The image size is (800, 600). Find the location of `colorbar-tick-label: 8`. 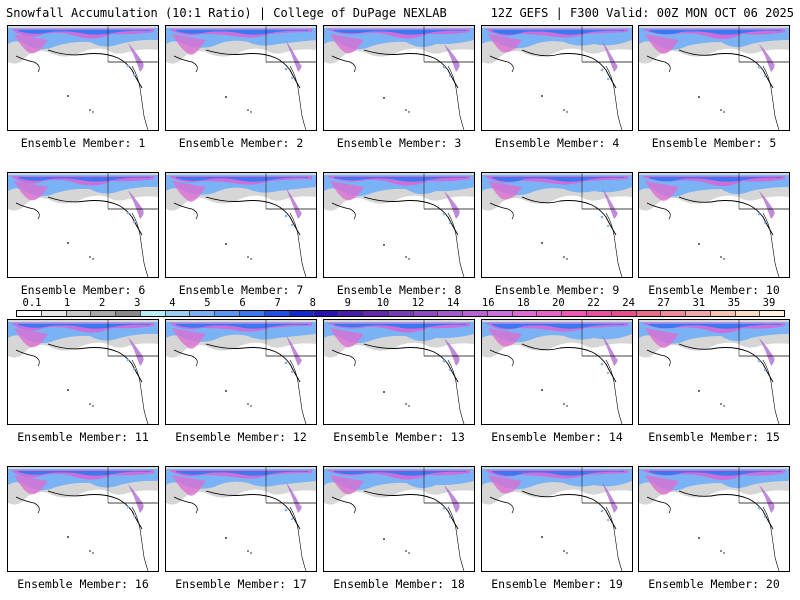

colorbar-tick-label: 8 is located at coordinates (312, 303).